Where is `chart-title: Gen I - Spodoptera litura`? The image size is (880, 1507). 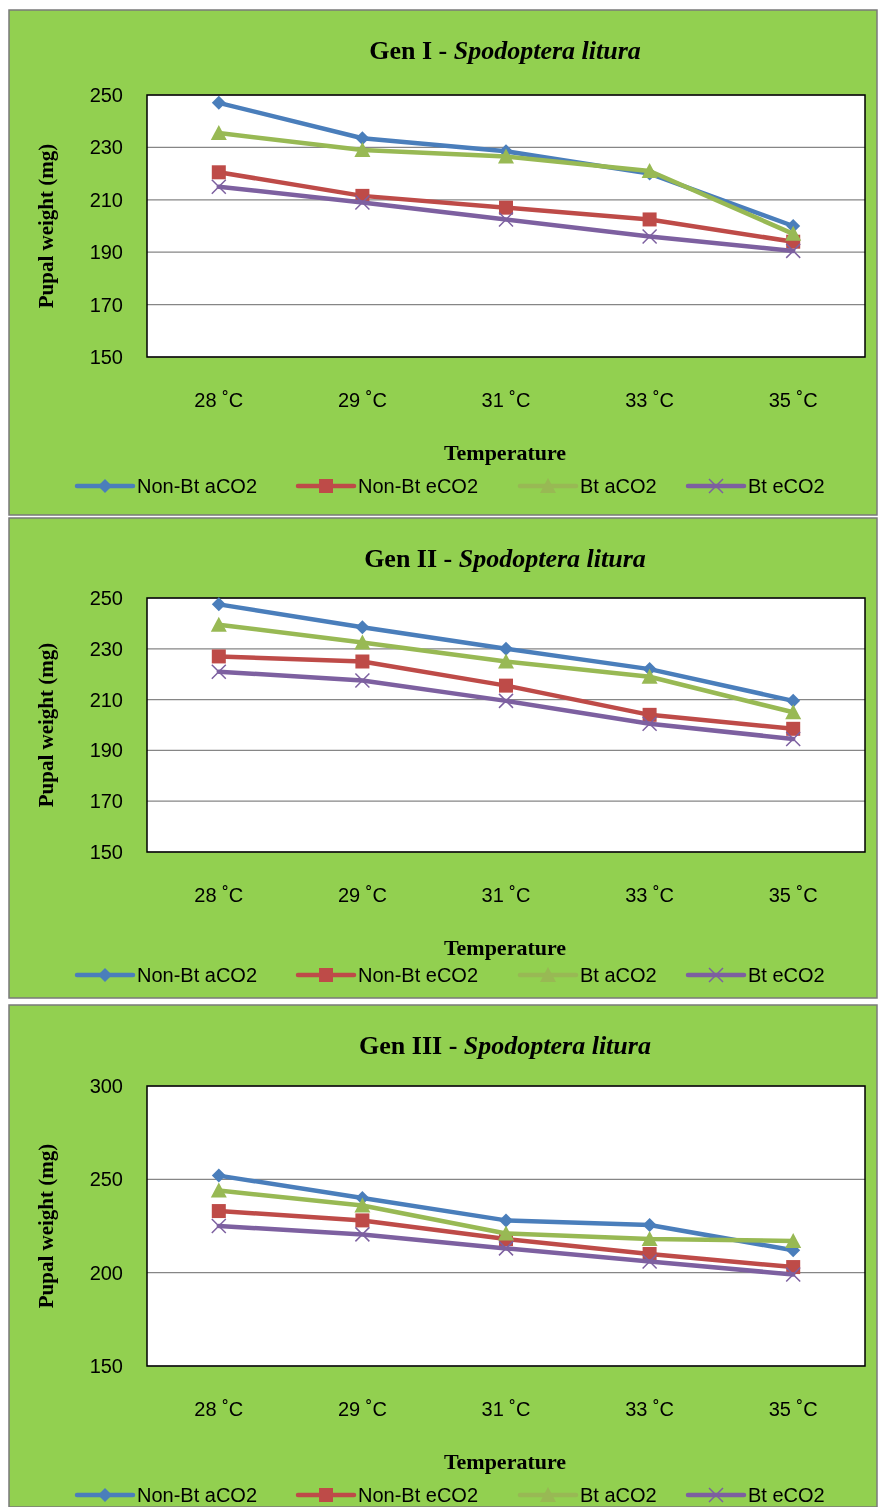
chart-title: Gen I - Spodoptera litura is located at coordinates (505, 50).